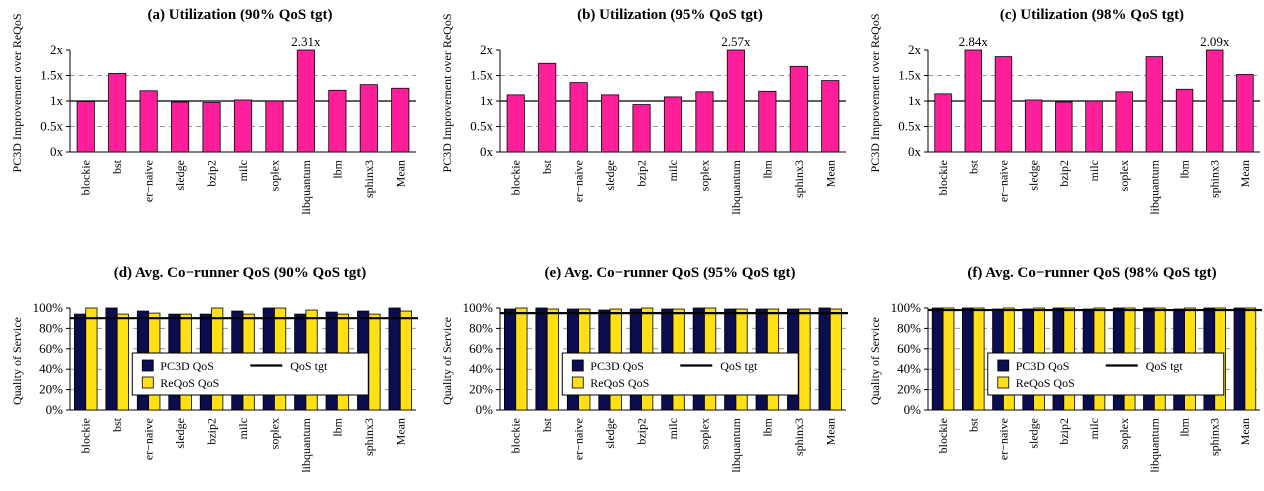  Describe the element at coordinates (481, 75) in the screenshot. I see `y-tick-label: 1.5x` at that location.